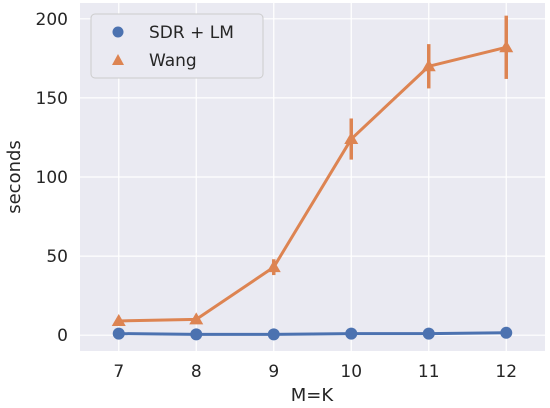 This screenshot has width=550, height=408. I want to click on x-tick-label: 12, so click(506, 372).